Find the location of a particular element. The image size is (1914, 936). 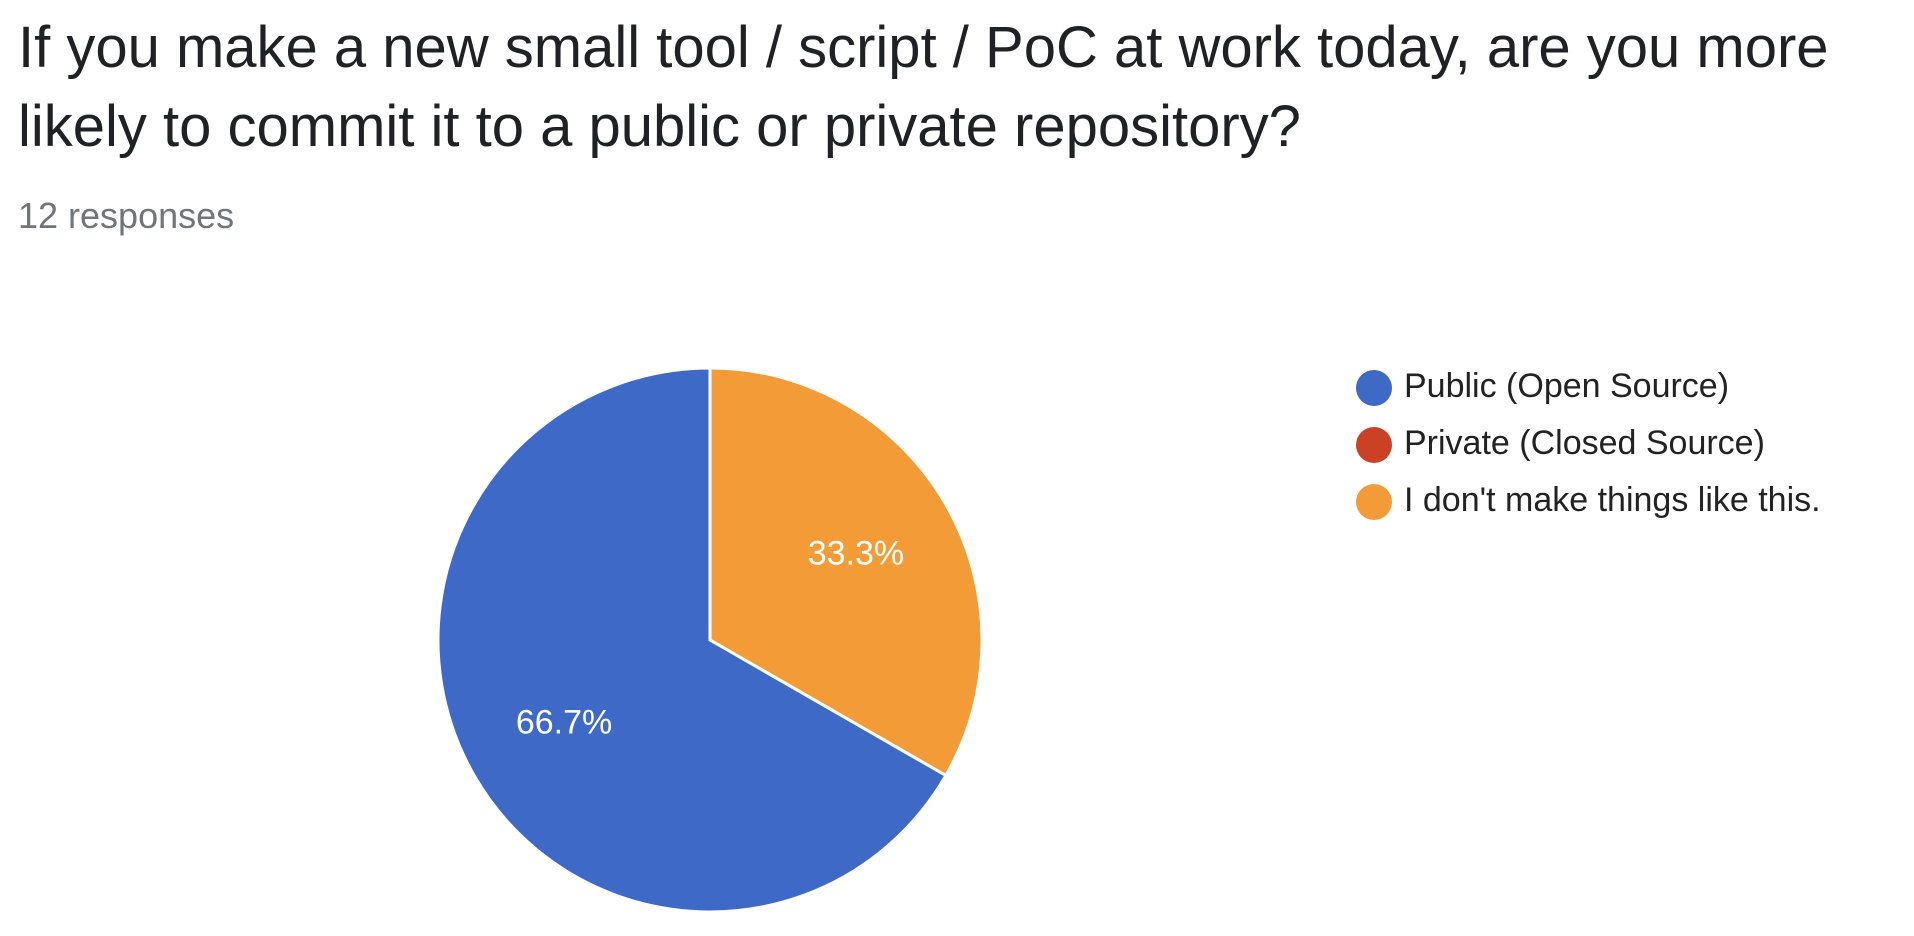

pie-slice-labels: 33.3% 66.7% is located at coordinates (710, 638).